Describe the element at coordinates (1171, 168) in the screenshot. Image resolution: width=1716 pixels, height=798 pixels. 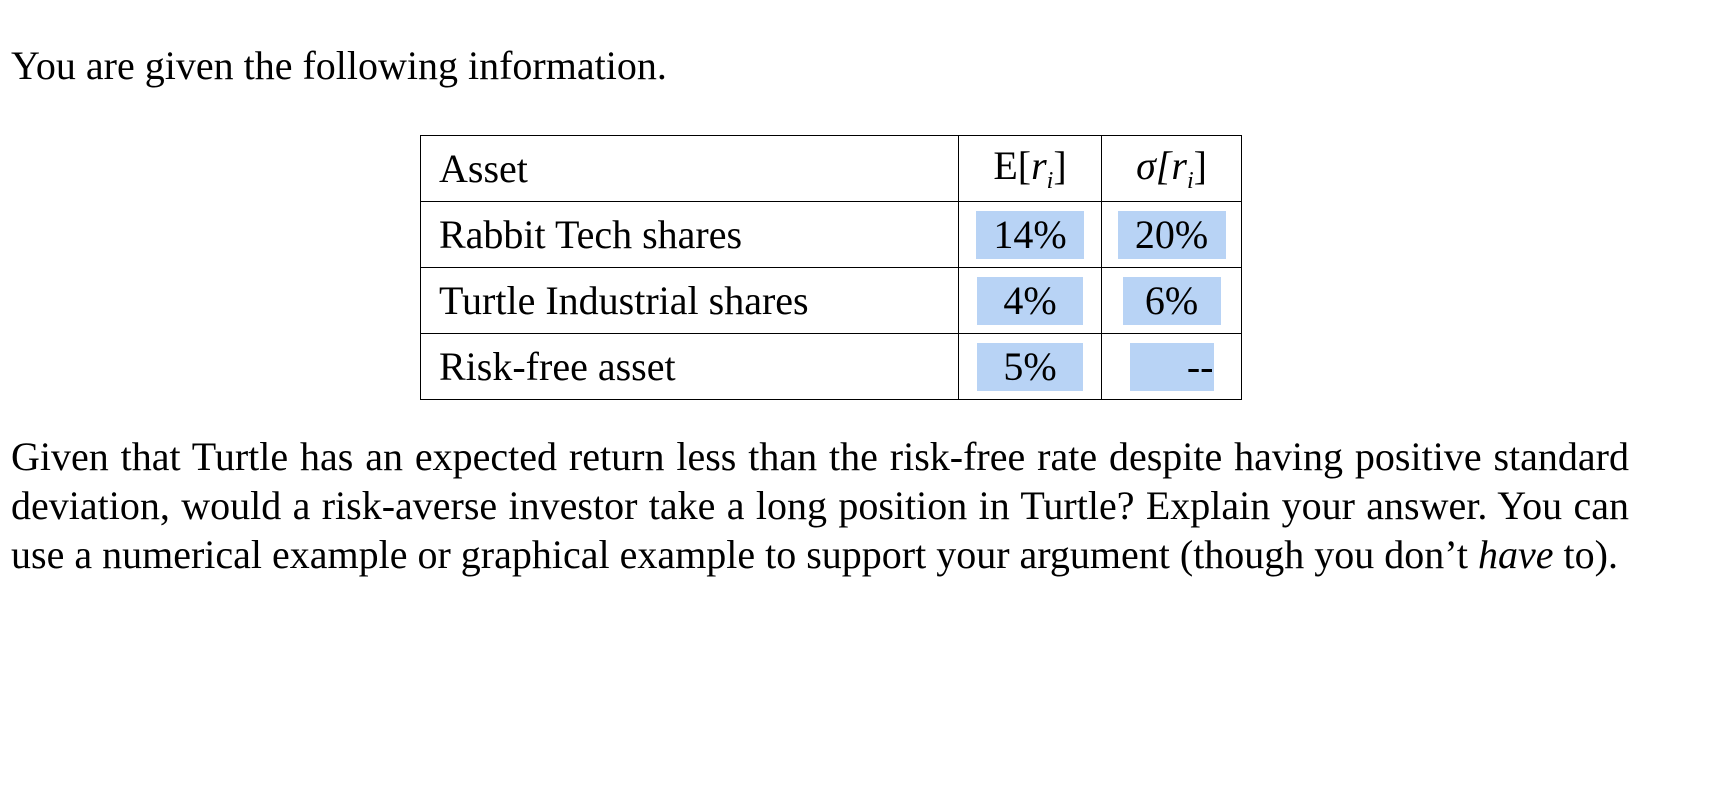
I see `std-dev-column-header: σ[ri]` at that location.